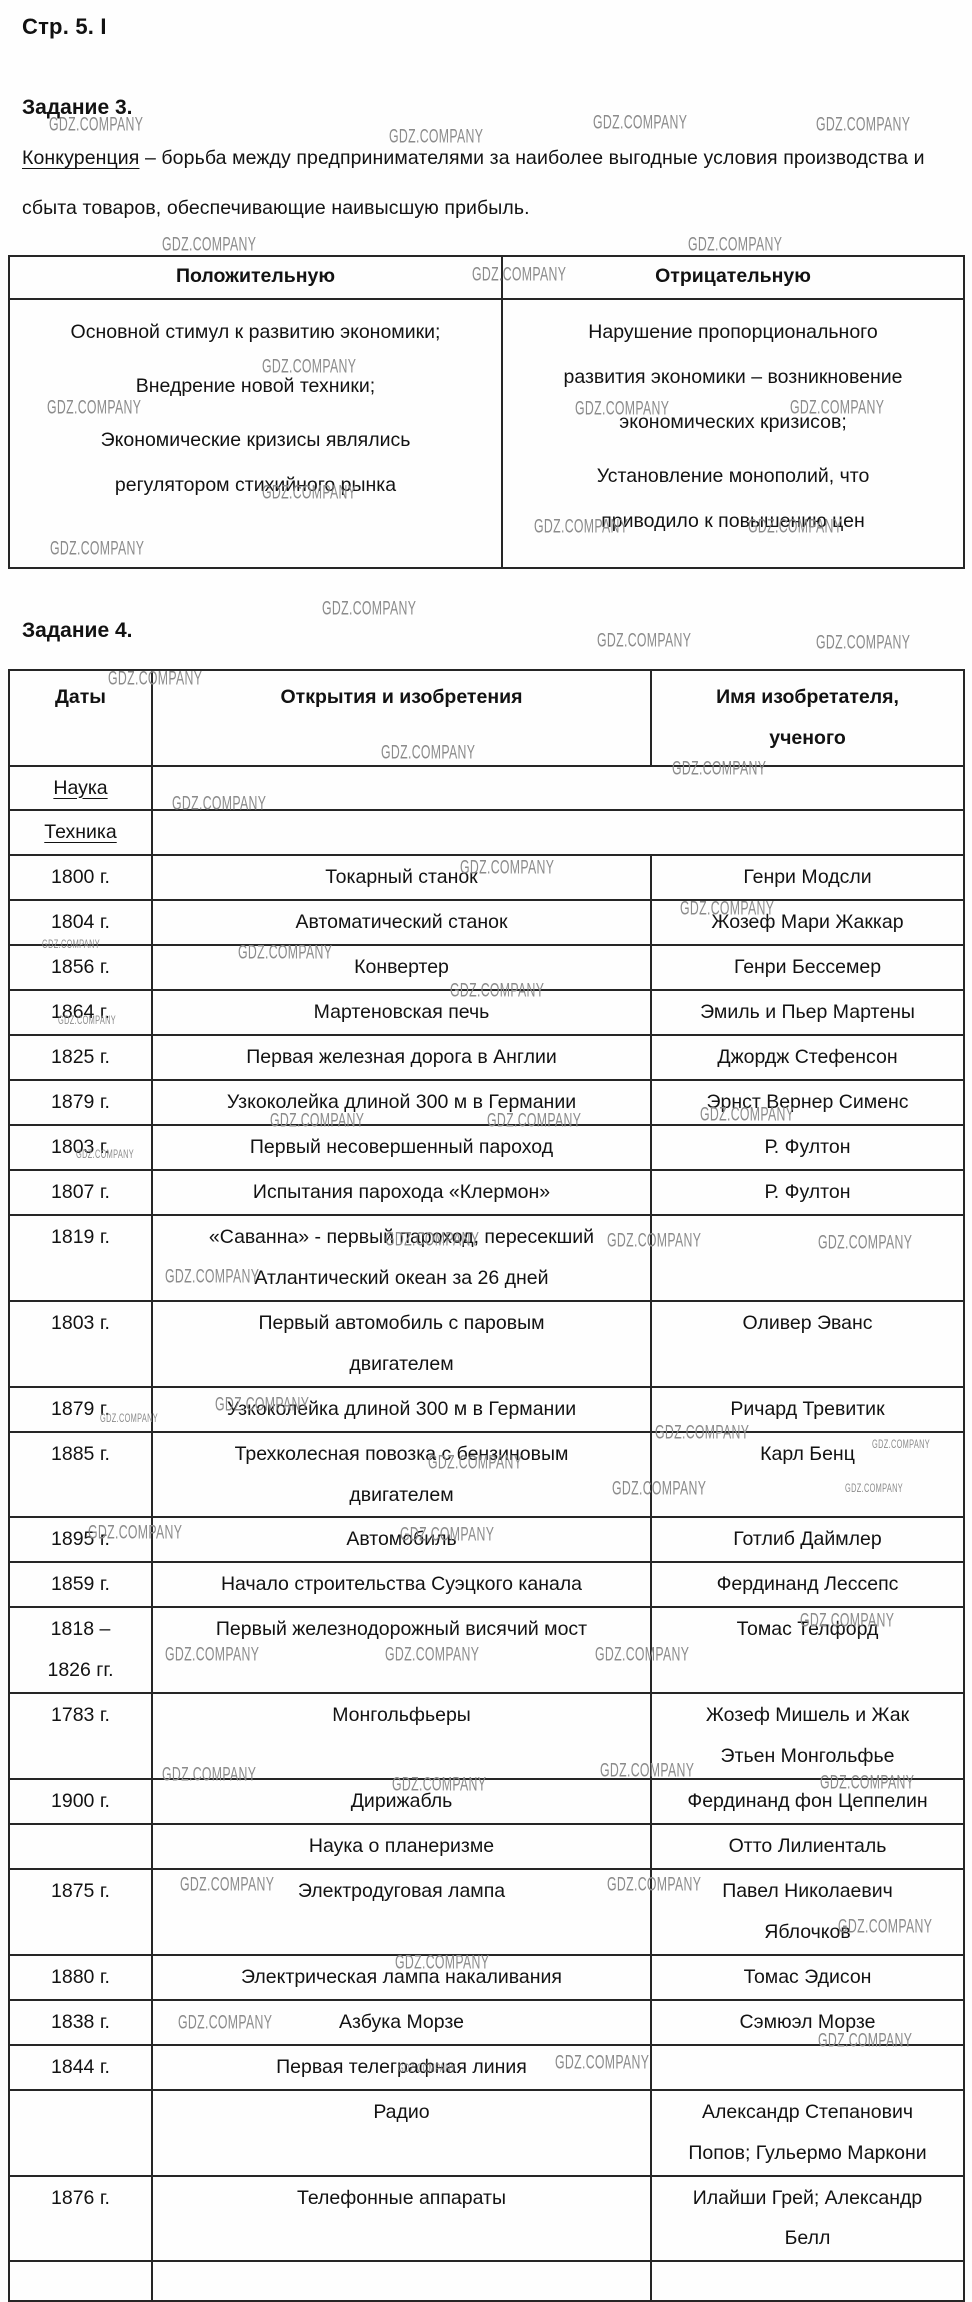 The width and height of the screenshot is (972, 2302). I want to click on date-cell: 1859 г., so click(80, 1585).